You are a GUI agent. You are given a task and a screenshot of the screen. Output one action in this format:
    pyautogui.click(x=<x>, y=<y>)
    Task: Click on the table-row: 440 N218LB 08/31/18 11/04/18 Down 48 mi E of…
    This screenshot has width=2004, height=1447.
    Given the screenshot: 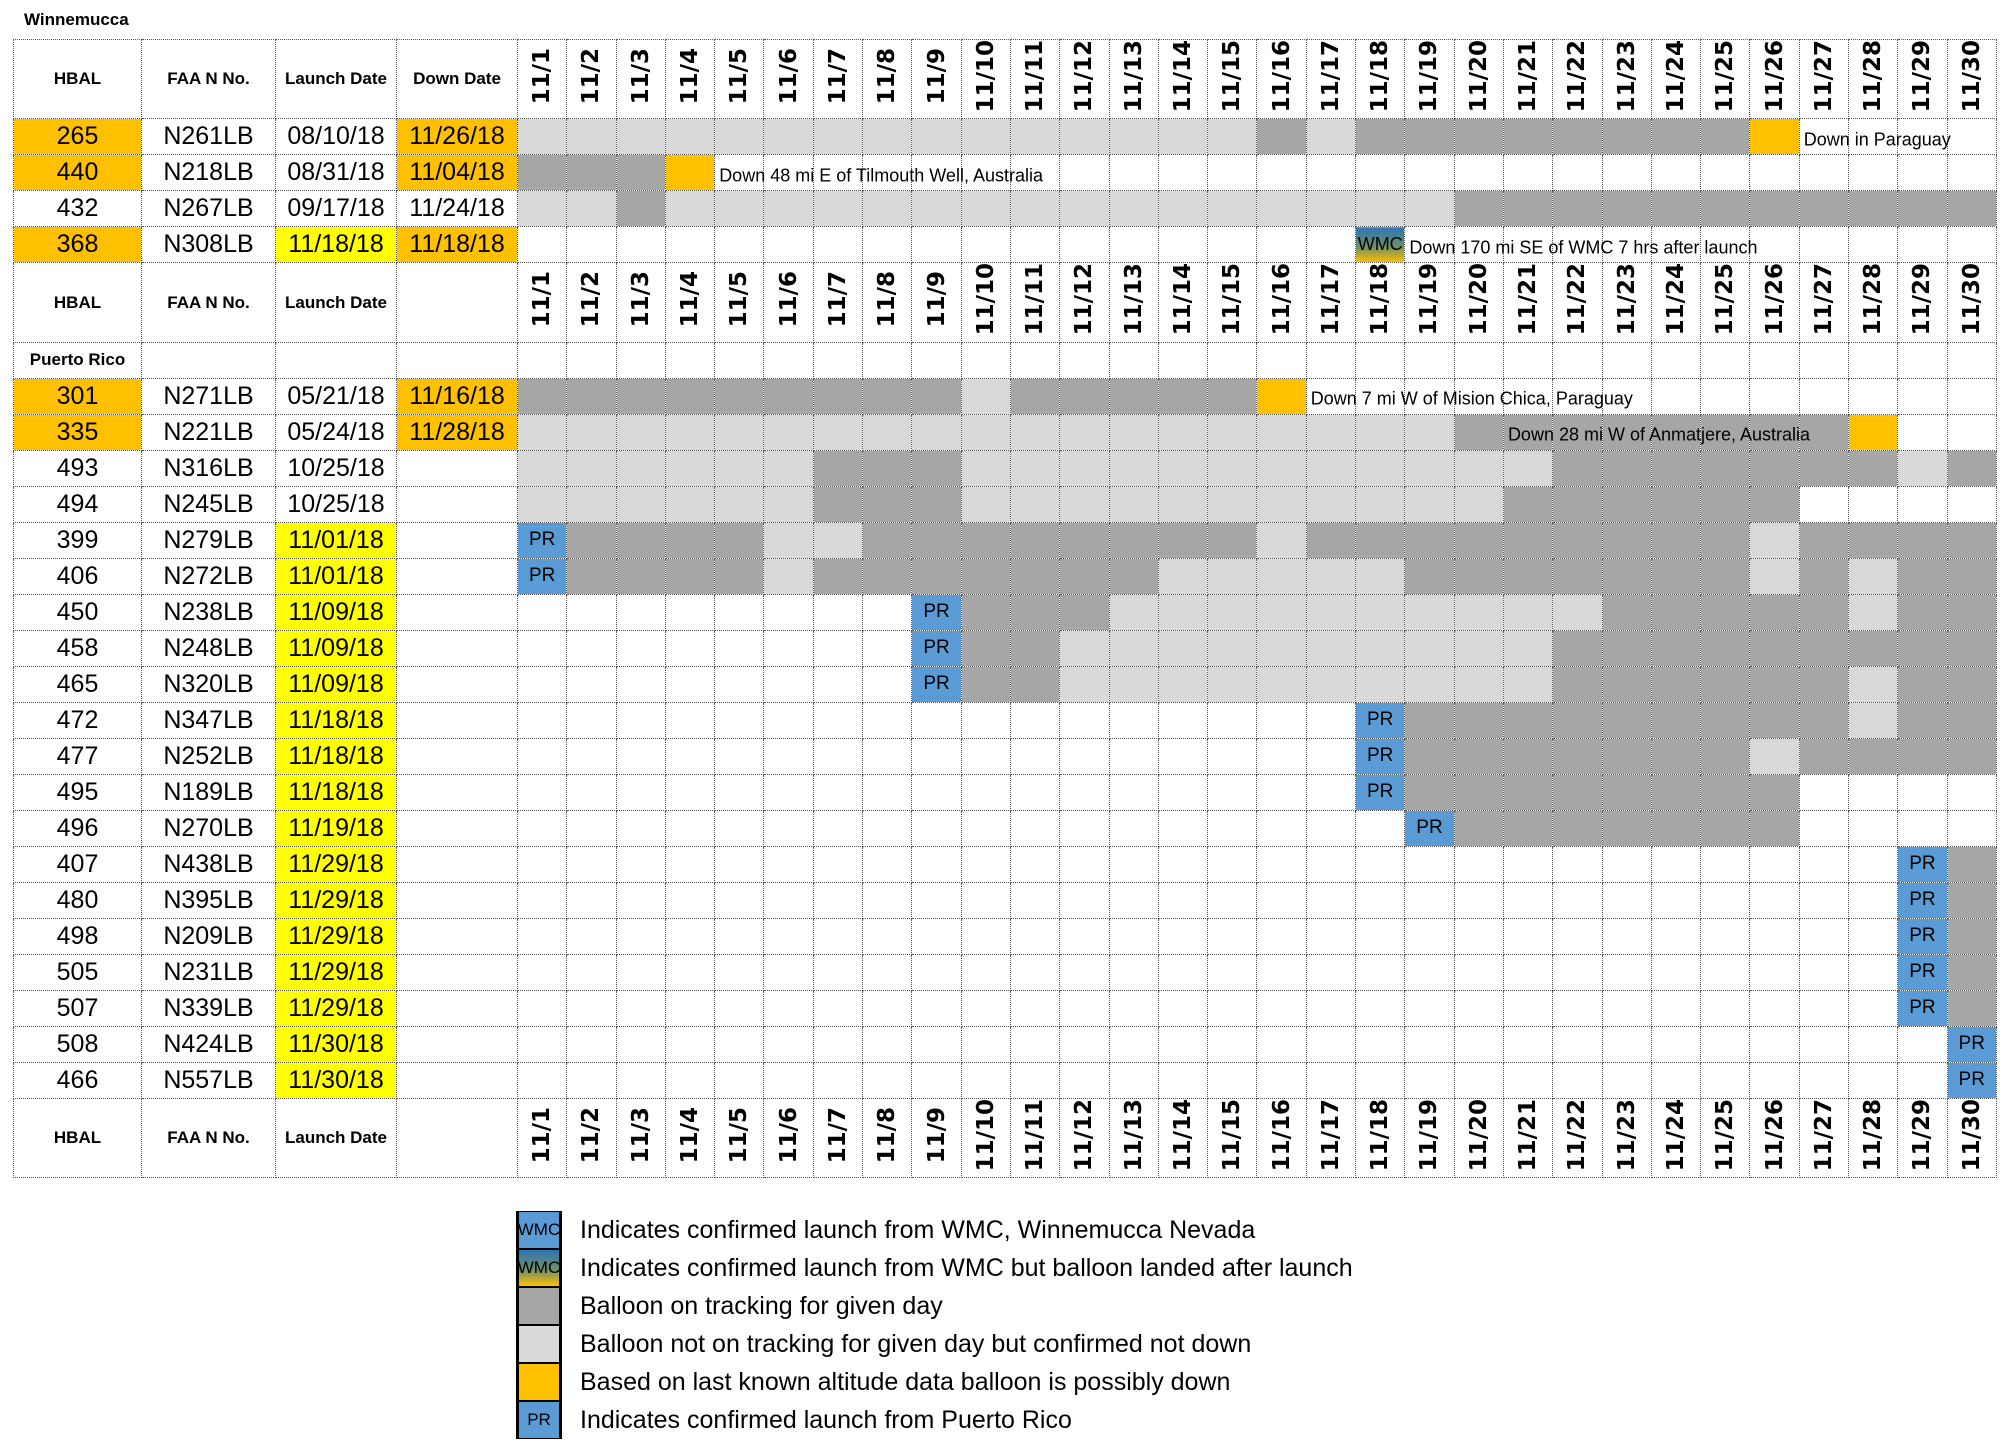 What is the action you would take?
    pyautogui.click(x=1005, y=173)
    